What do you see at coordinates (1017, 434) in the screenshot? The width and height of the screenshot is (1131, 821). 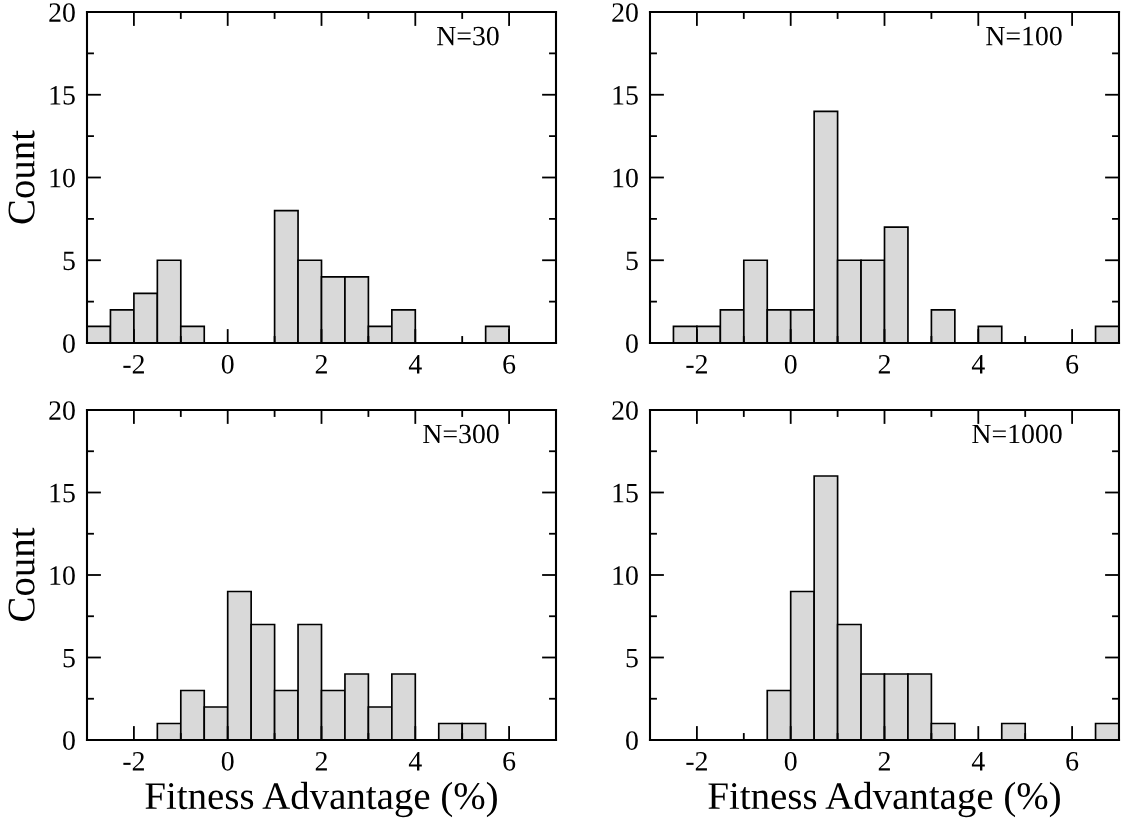 I see `annotation: N=1000` at bounding box center [1017, 434].